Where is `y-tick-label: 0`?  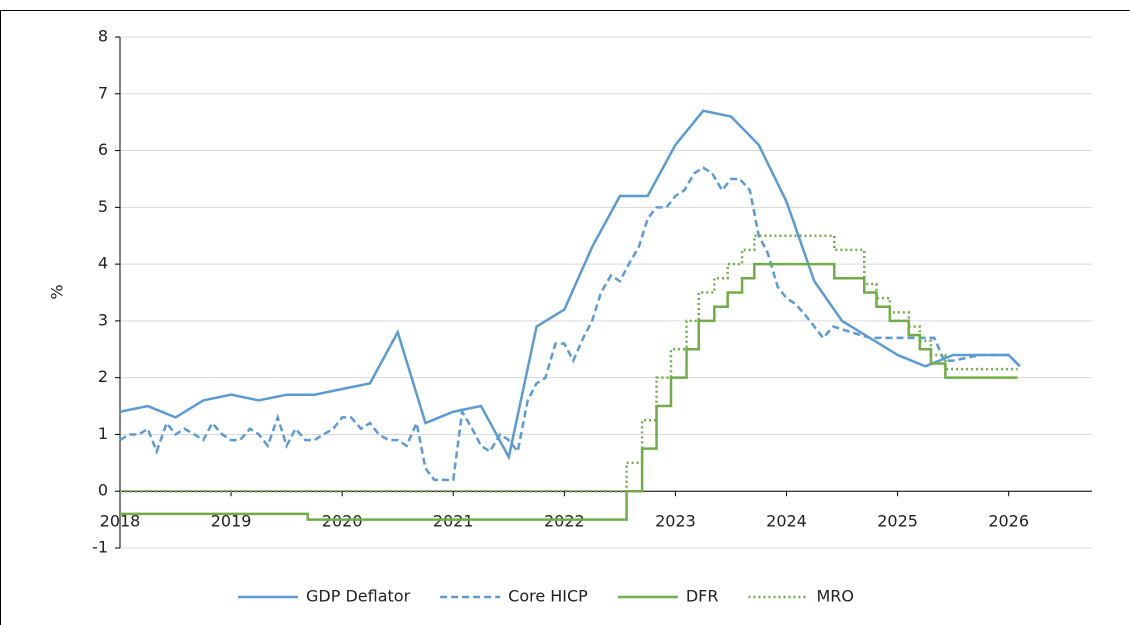
y-tick-label: 0 is located at coordinates (103, 490).